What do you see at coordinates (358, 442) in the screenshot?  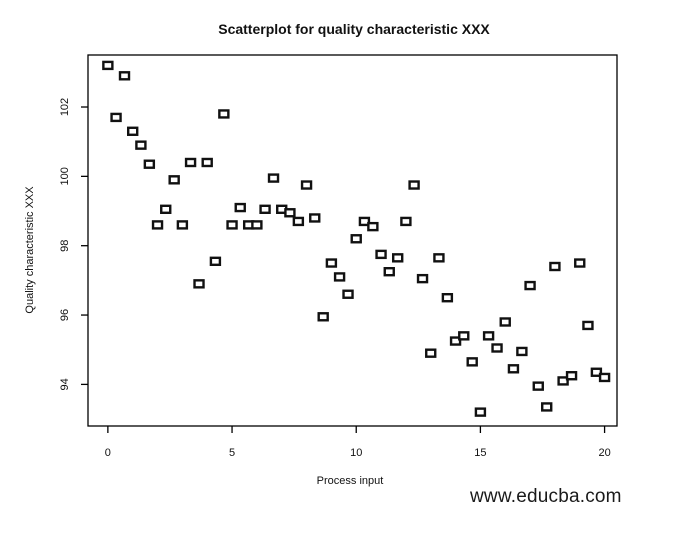 I see `x-axis: 0 5 10 15 20` at bounding box center [358, 442].